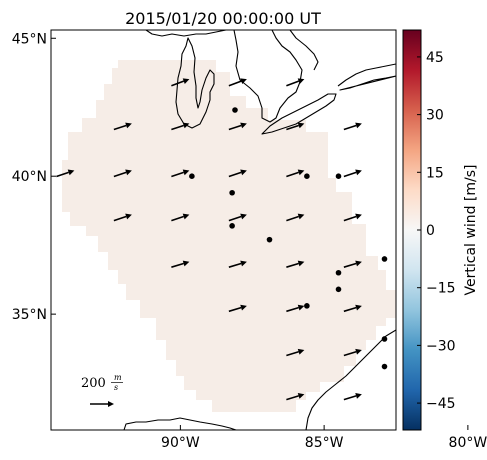  What do you see at coordinates (471, 230) in the screenshot?
I see `colorbar-label: Vertical wind [m/s]` at bounding box center [471, 230].